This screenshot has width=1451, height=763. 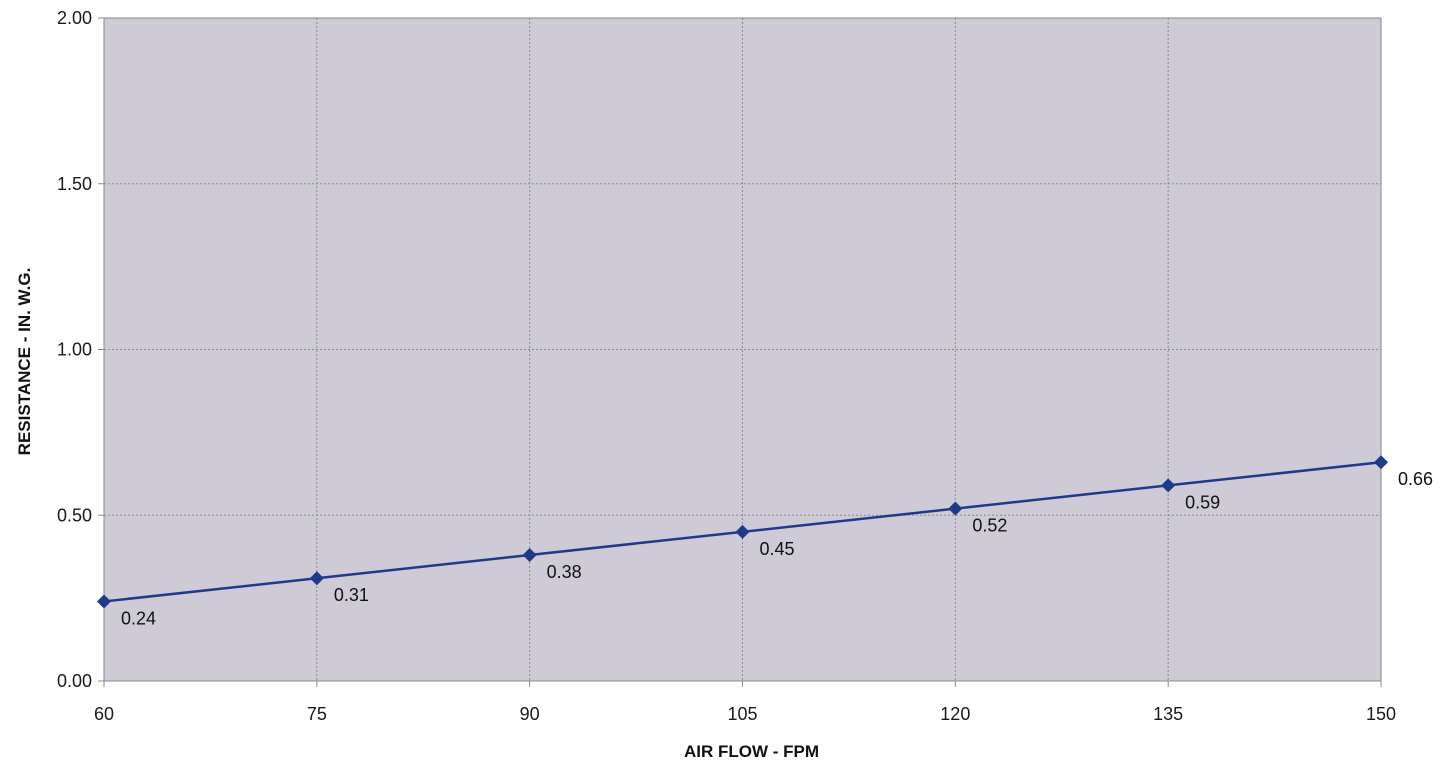 I want to click on data-label: 0.38, so click(x=564, y=572).